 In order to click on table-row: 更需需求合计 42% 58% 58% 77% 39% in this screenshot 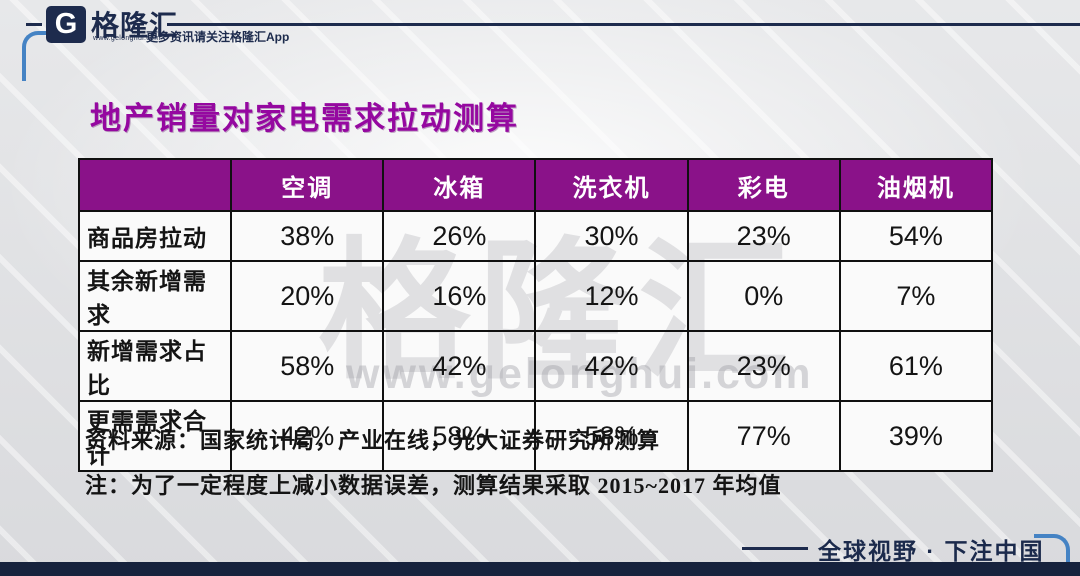, I will do `click(535, 436)`.